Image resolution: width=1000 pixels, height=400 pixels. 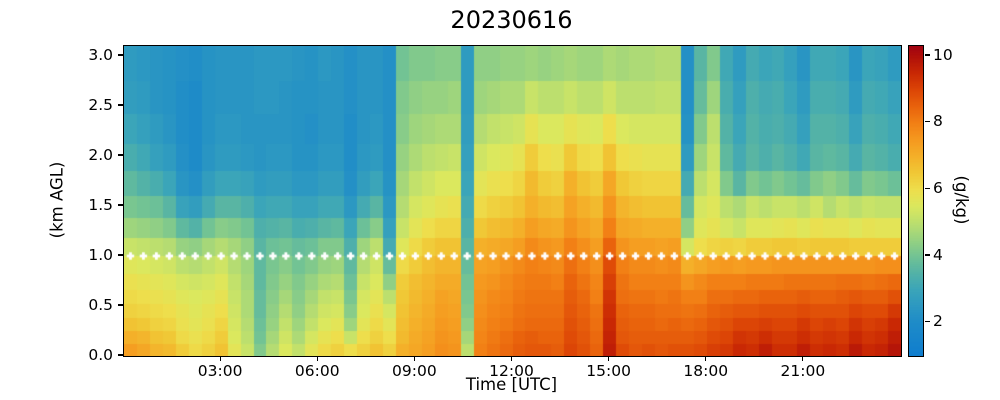 I want to click on y-tick-label: 2.0, so click(x=100, y=154).